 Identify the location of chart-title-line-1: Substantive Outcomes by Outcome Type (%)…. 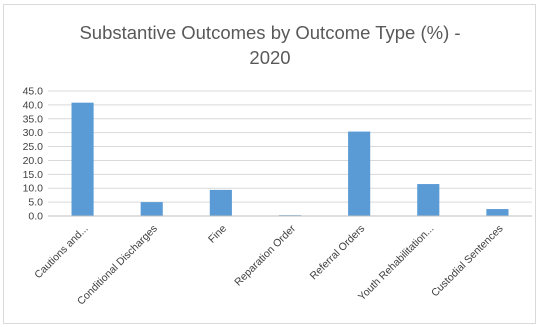
(270, 32).